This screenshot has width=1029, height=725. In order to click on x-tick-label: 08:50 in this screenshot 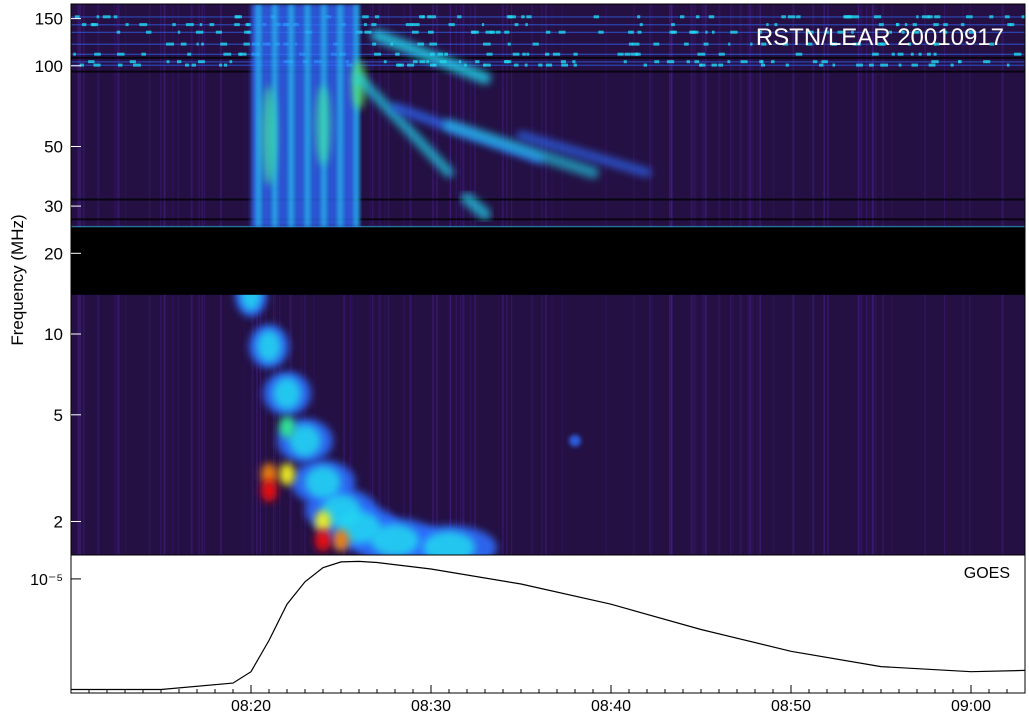, I will do `click(791, 706)`.